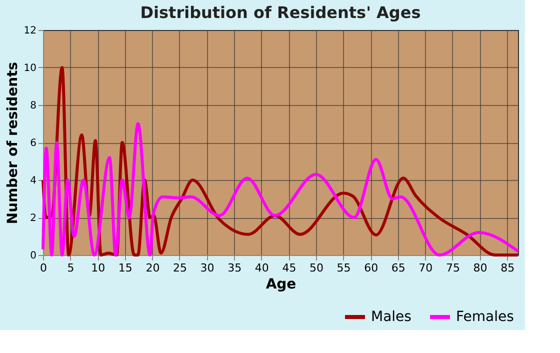  What do you see at coordinates (30, 31) in the screenshot?
I see `y-tick-label: 12` at bounding box center [30, 31].